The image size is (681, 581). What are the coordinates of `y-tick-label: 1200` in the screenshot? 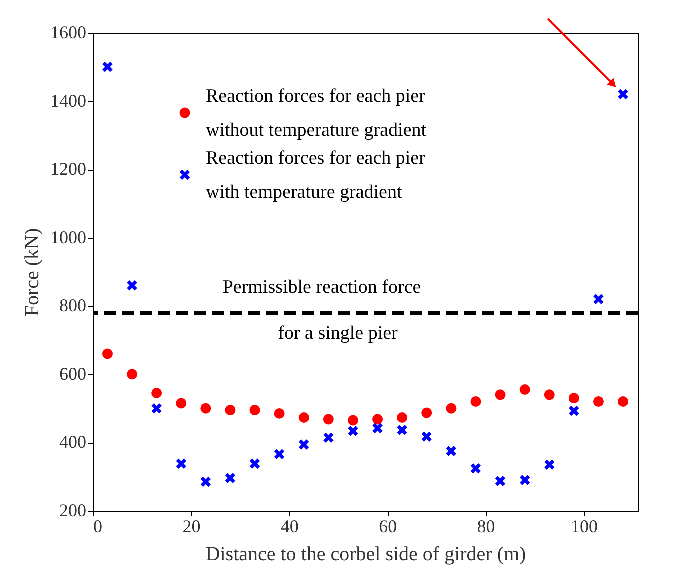 It's located at (68, 169).